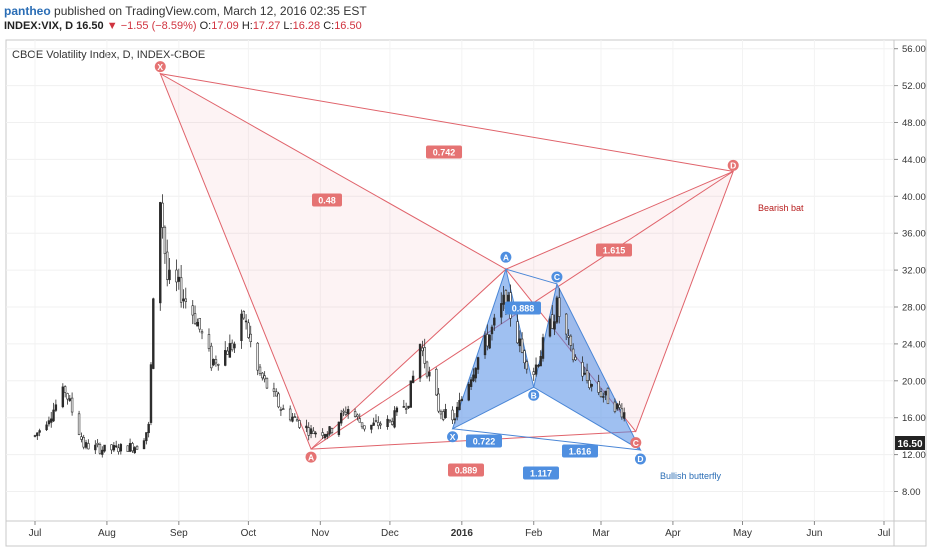 The image size is (932, 550). What do you see at coordinates (691, 476) in the screenshot?
I see `butterfly-pattern-name: Bullish butterfly` at bounding box center [691, 476].